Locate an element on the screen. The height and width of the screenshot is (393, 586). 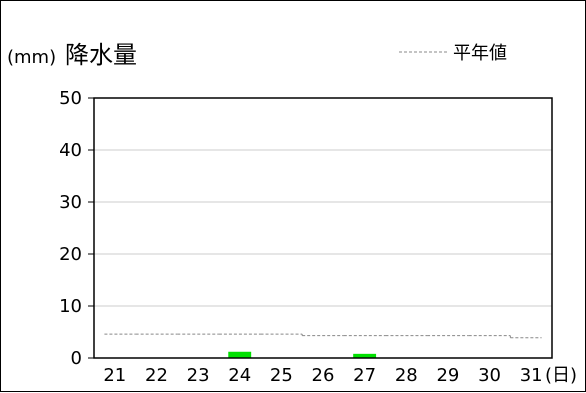
x-tick-label-23: 23 is located at coordinates (198, 375).